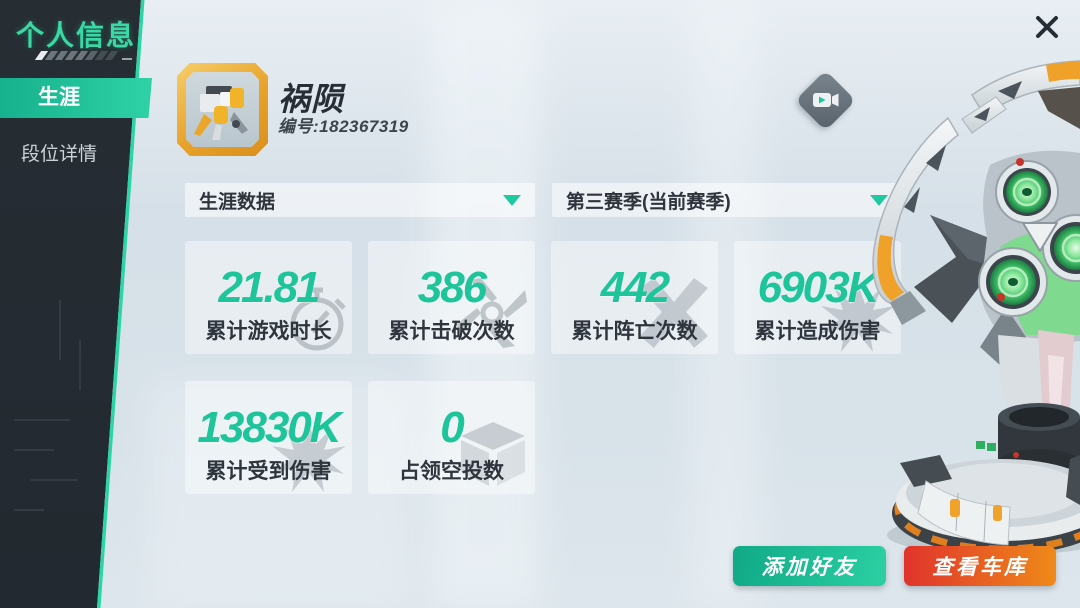 The width and height of the screenshot is (1080, 608). I want to click on stat-value: 13830K, so click(269, 427).